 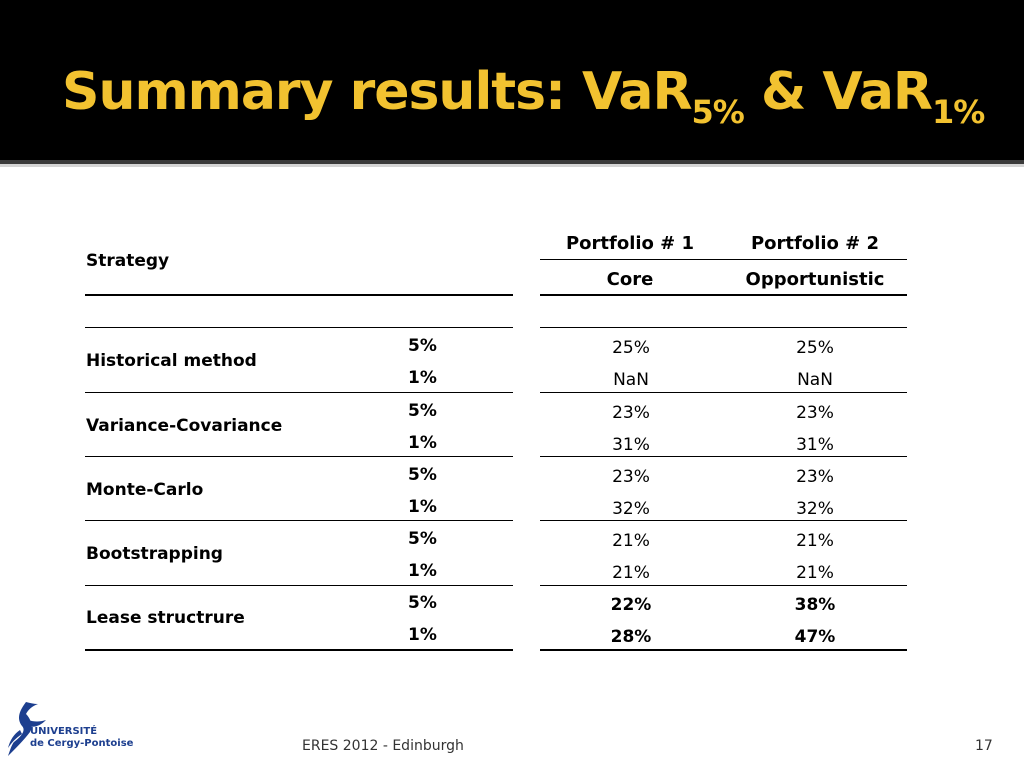 I want to click on portfolio2-type: Opportunistic, so click(x=815, y=279).